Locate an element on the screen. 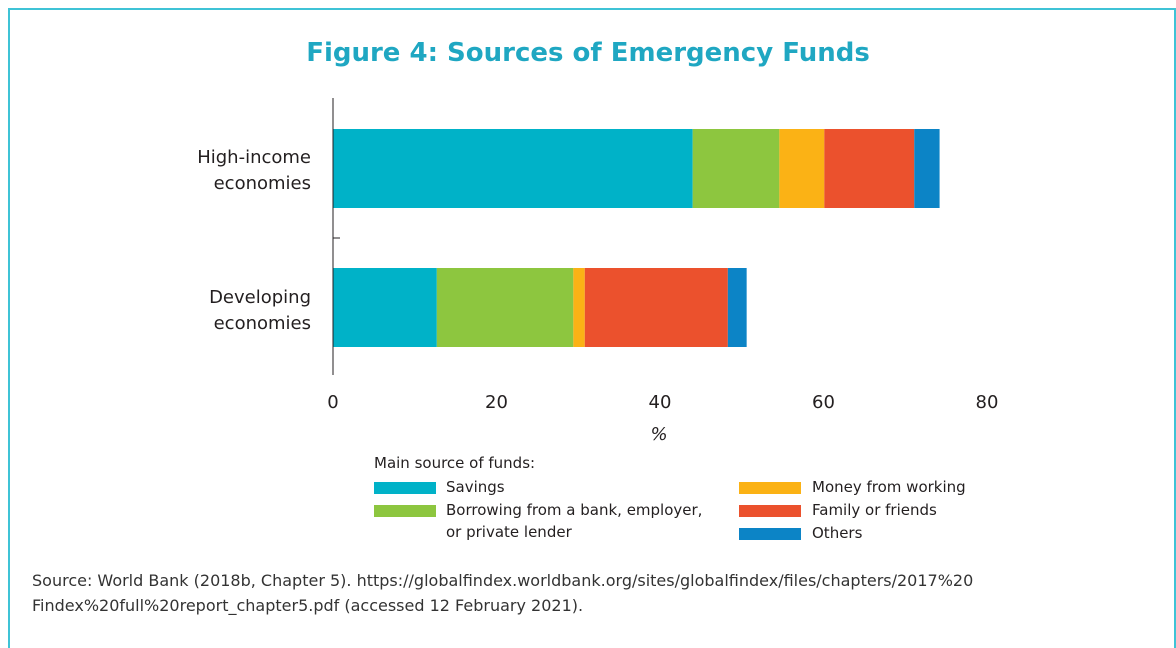 Image resolution: width=1176 pixels, height=648 pixels. legend-label-savings: Savings is located at coordinates (475, 487).